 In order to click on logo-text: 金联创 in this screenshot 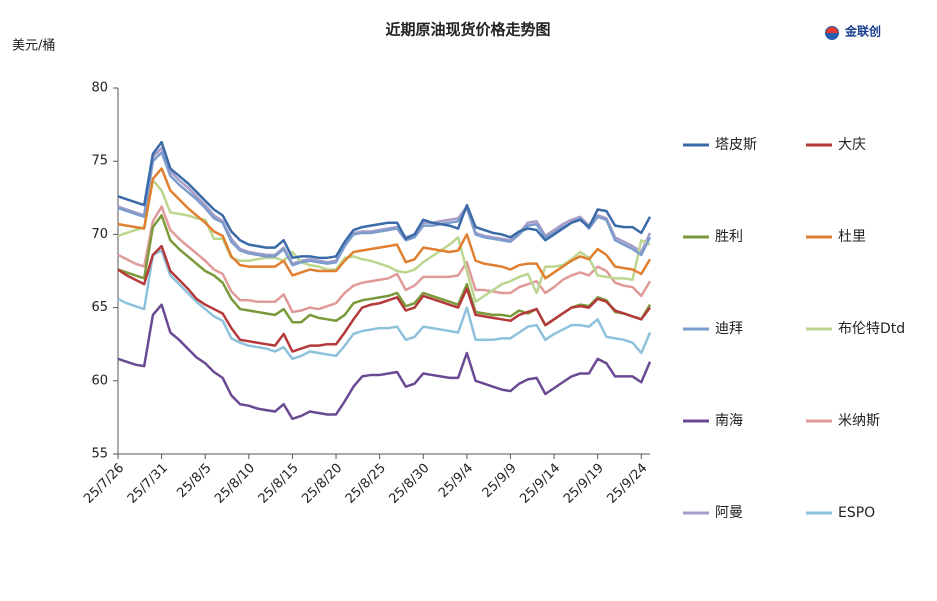, I will do `click(862, 31)`.